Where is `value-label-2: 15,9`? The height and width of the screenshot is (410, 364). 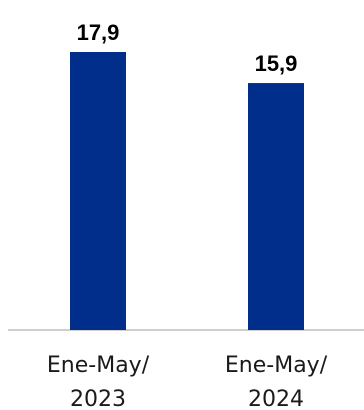
value-label-2: 15,9 is located at coordinates (276, 63).